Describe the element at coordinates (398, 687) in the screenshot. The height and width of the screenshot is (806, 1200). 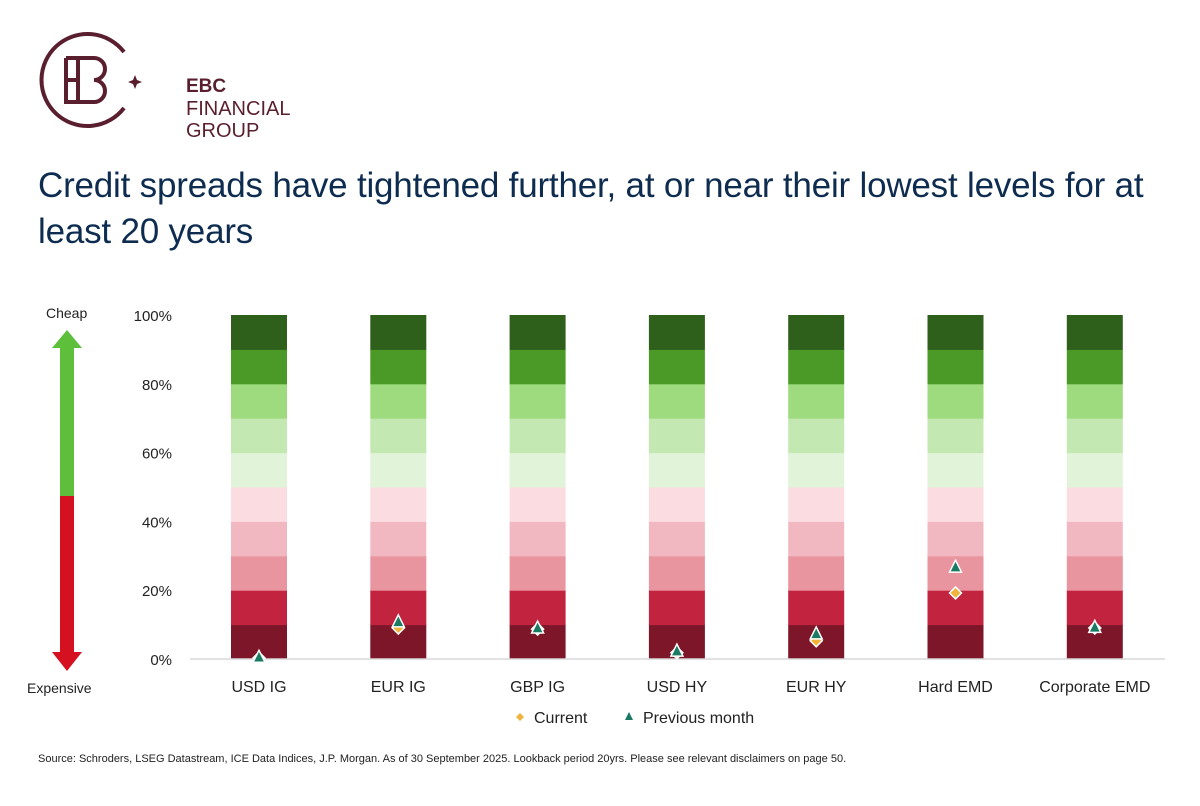
I see `x-tick-label: EUR IG` at that location.